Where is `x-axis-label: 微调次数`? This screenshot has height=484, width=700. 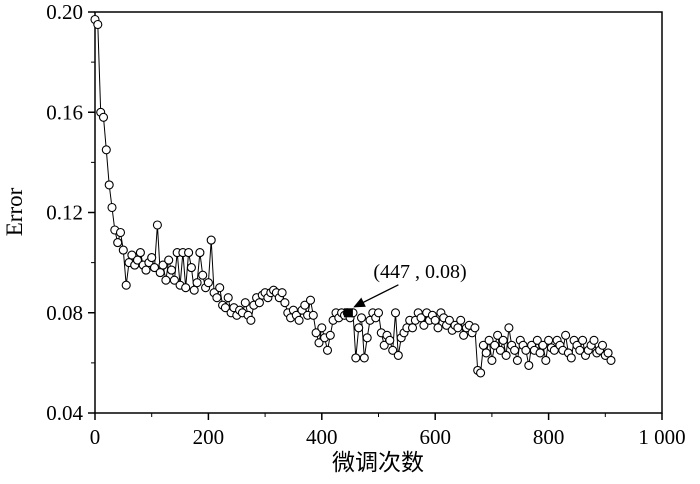 x-axis-label: 微调次数 is located at coordinates (378, 462).